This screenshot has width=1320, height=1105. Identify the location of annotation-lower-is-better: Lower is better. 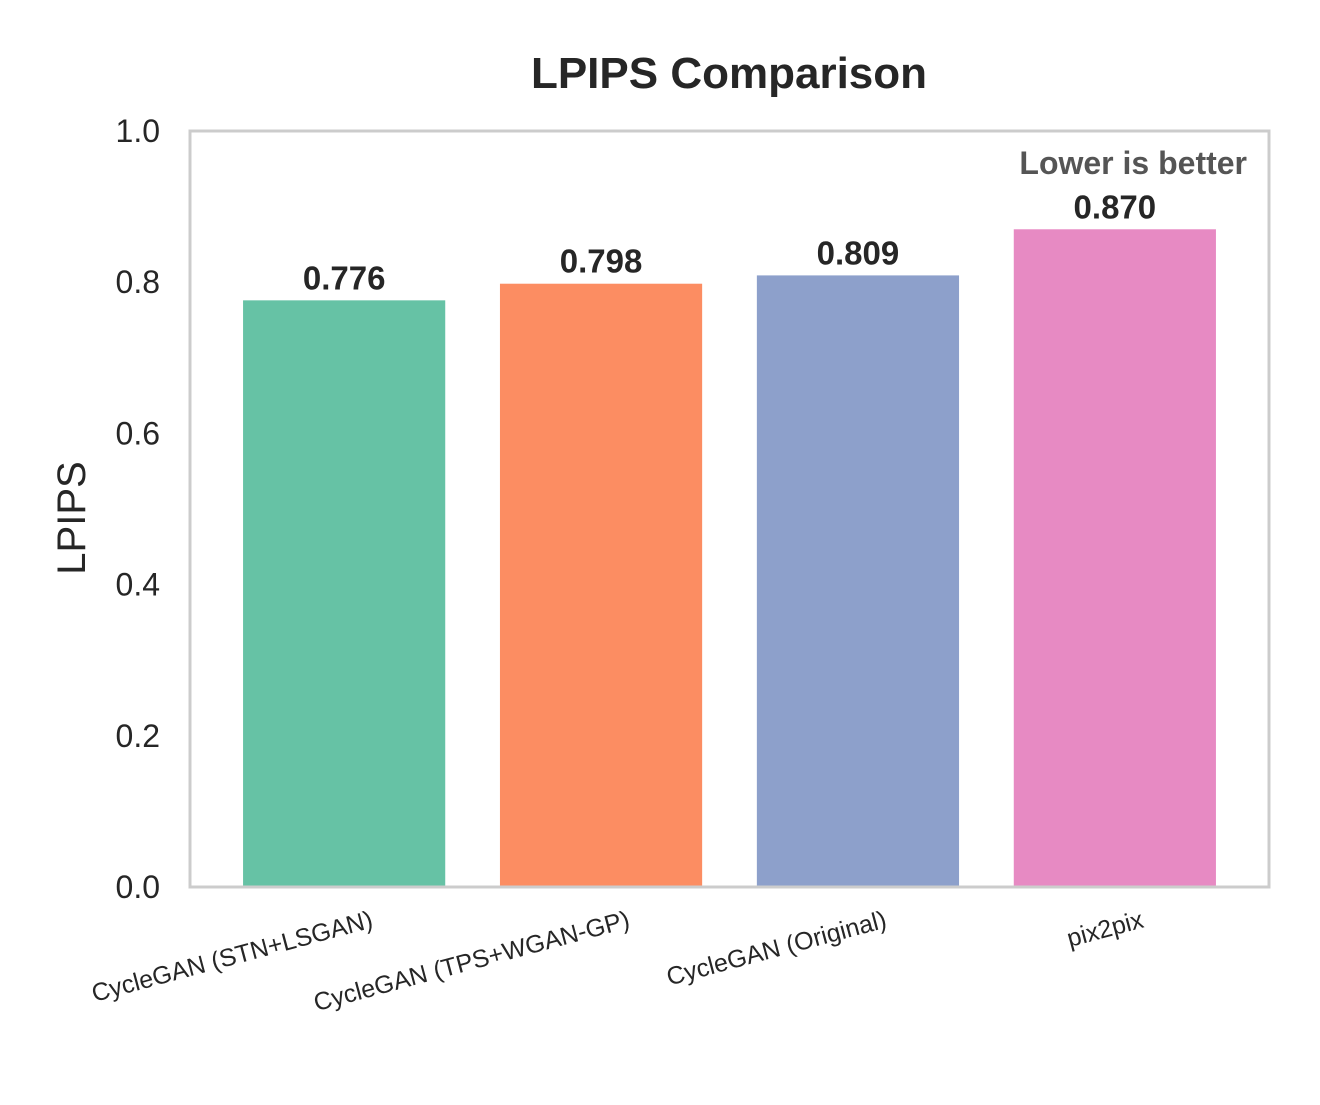
(1133, 163).